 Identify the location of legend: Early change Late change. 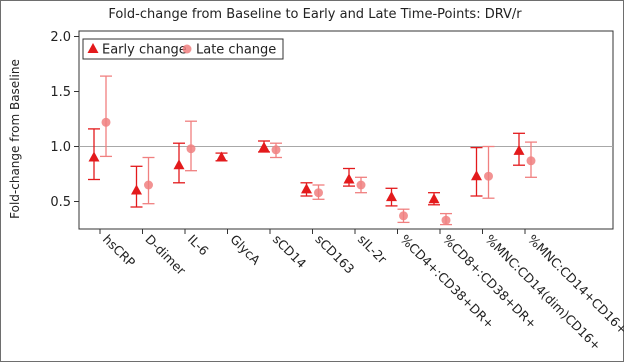
(183, 49).